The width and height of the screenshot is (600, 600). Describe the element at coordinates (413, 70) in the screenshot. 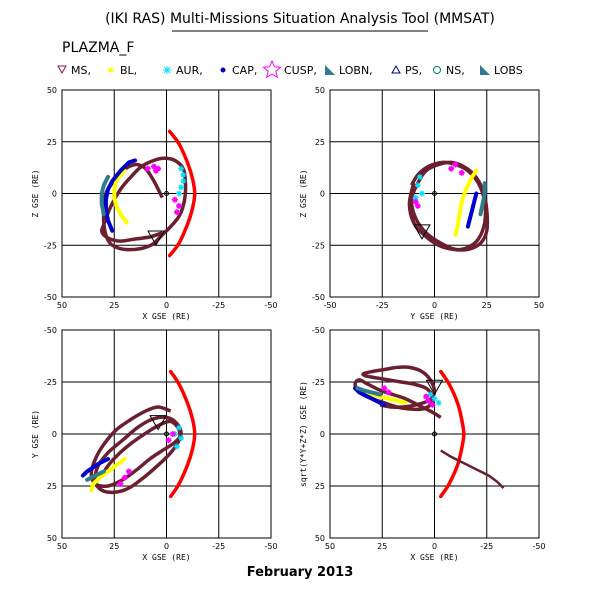

I see `legend-label: PS,` at that location.